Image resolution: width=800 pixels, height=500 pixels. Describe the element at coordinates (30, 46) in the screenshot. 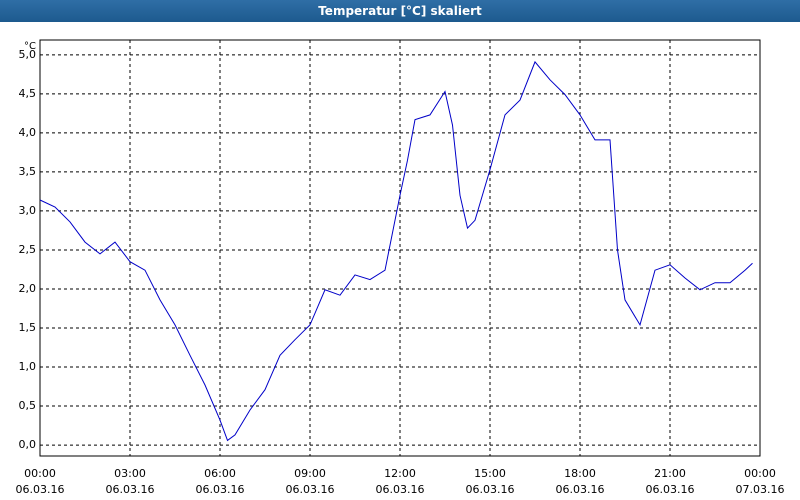

I see `y-unit: °C` at that location.